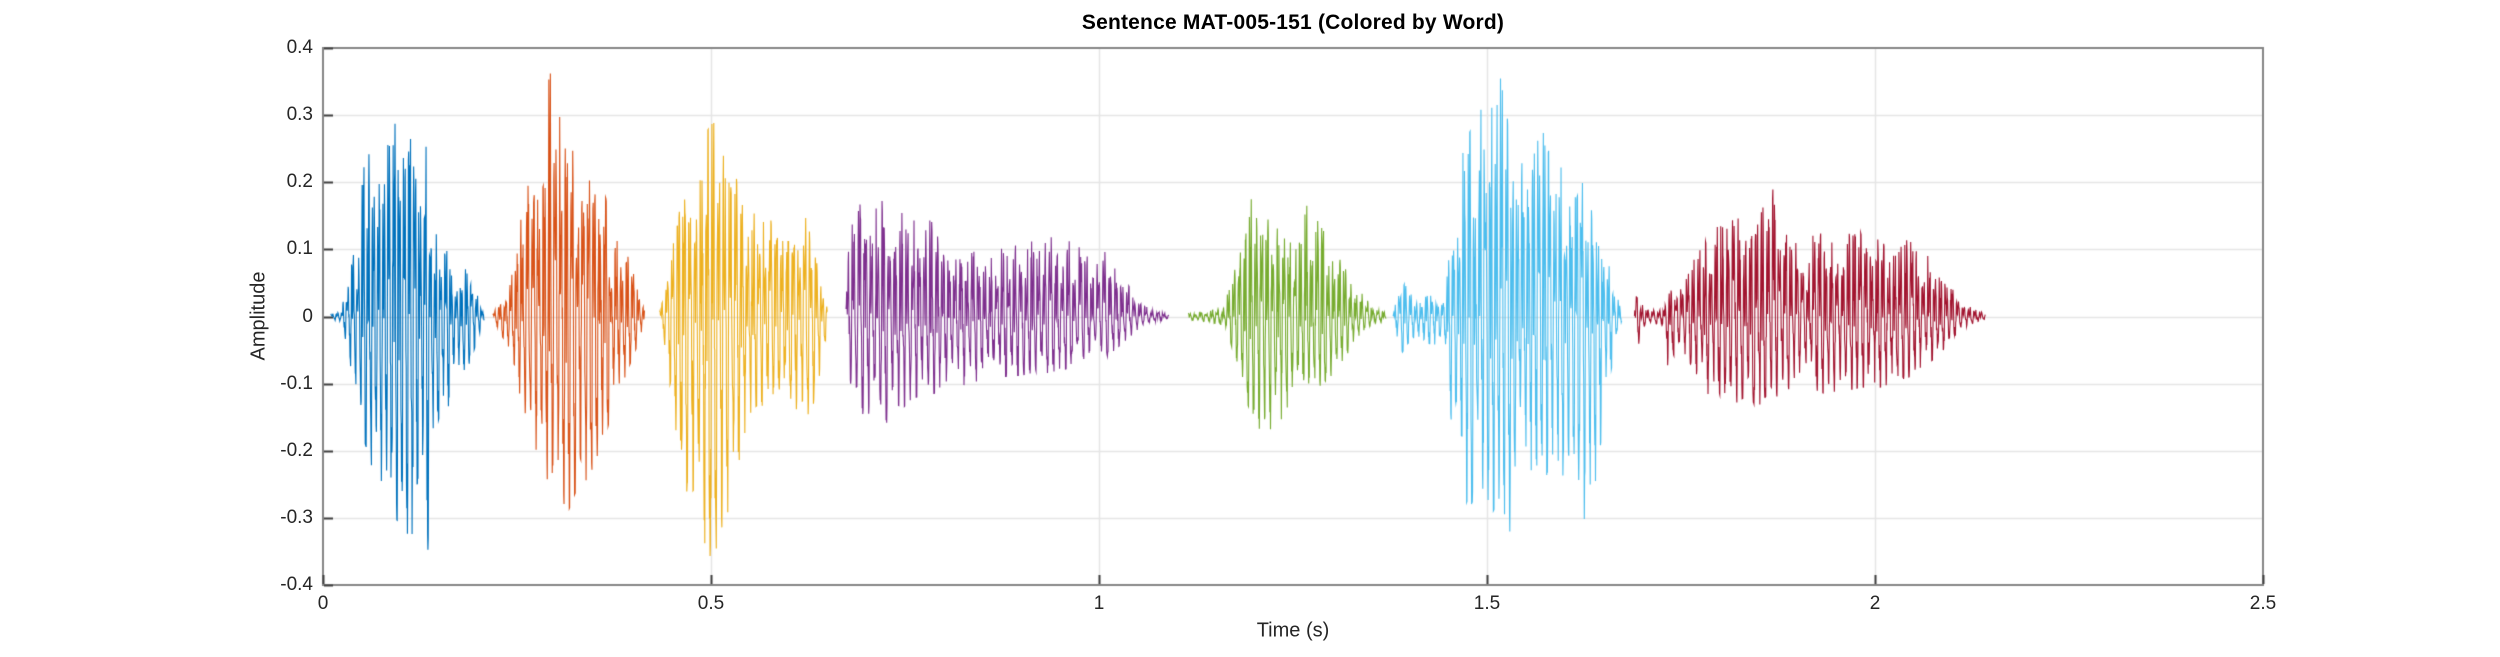 The image size is (2500, 657). I want to click on chart-title: Sentence MAT-005-151 (Colored by Word), so click(1293, 22).